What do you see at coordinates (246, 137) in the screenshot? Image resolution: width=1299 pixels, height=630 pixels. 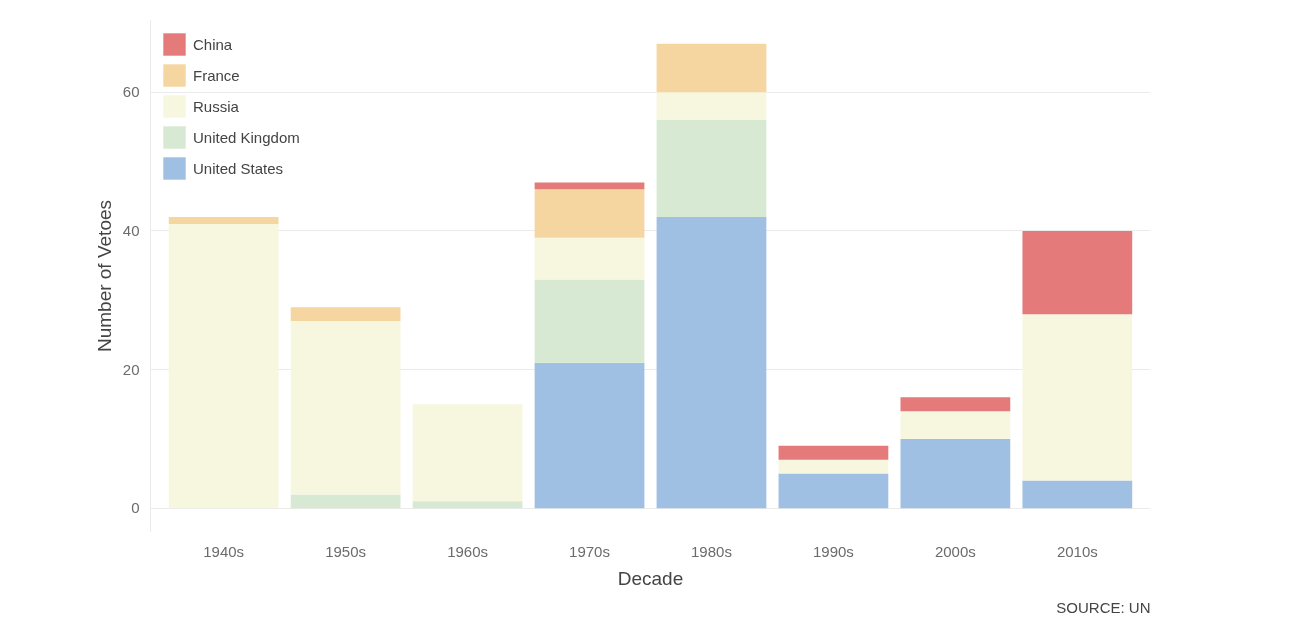 I see `legend-label: United Kingdom` at bounding box center [246, 137].